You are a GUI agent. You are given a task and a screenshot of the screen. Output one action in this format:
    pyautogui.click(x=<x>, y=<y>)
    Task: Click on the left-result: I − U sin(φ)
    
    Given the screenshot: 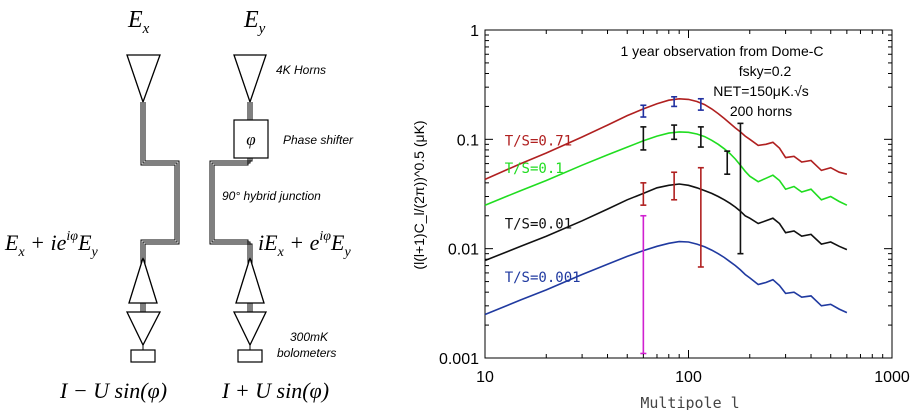 What is the action you would take?
    pyautogui.click(x=113, y=390)
    